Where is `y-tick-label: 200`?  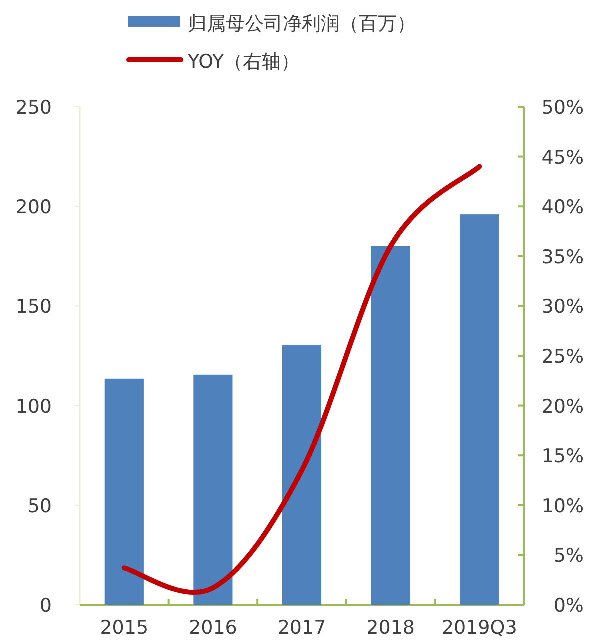 y-tick-label: 200 is located at coordinates (34, 207).